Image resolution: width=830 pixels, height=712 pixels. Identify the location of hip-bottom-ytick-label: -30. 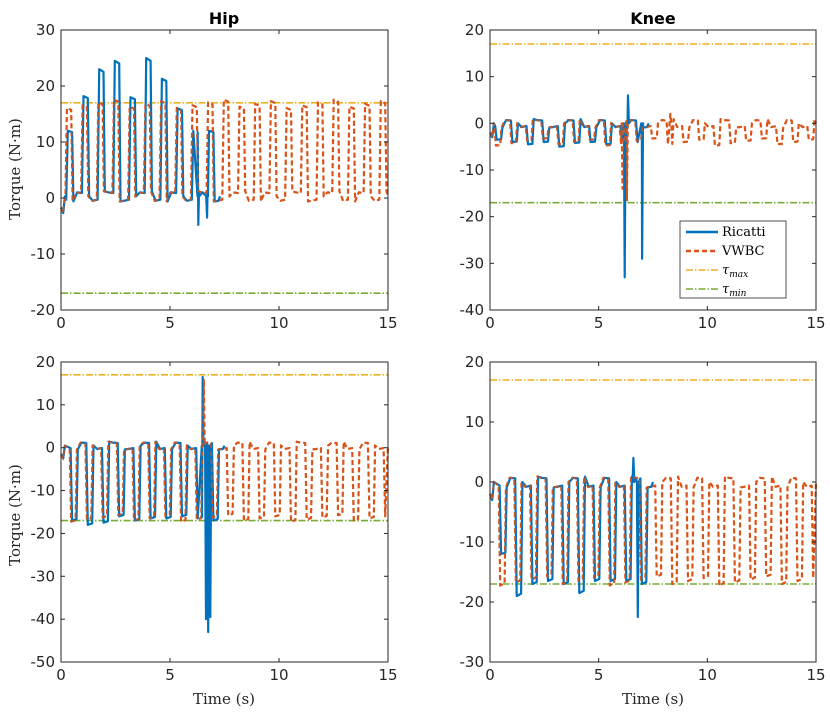
(43, 576).